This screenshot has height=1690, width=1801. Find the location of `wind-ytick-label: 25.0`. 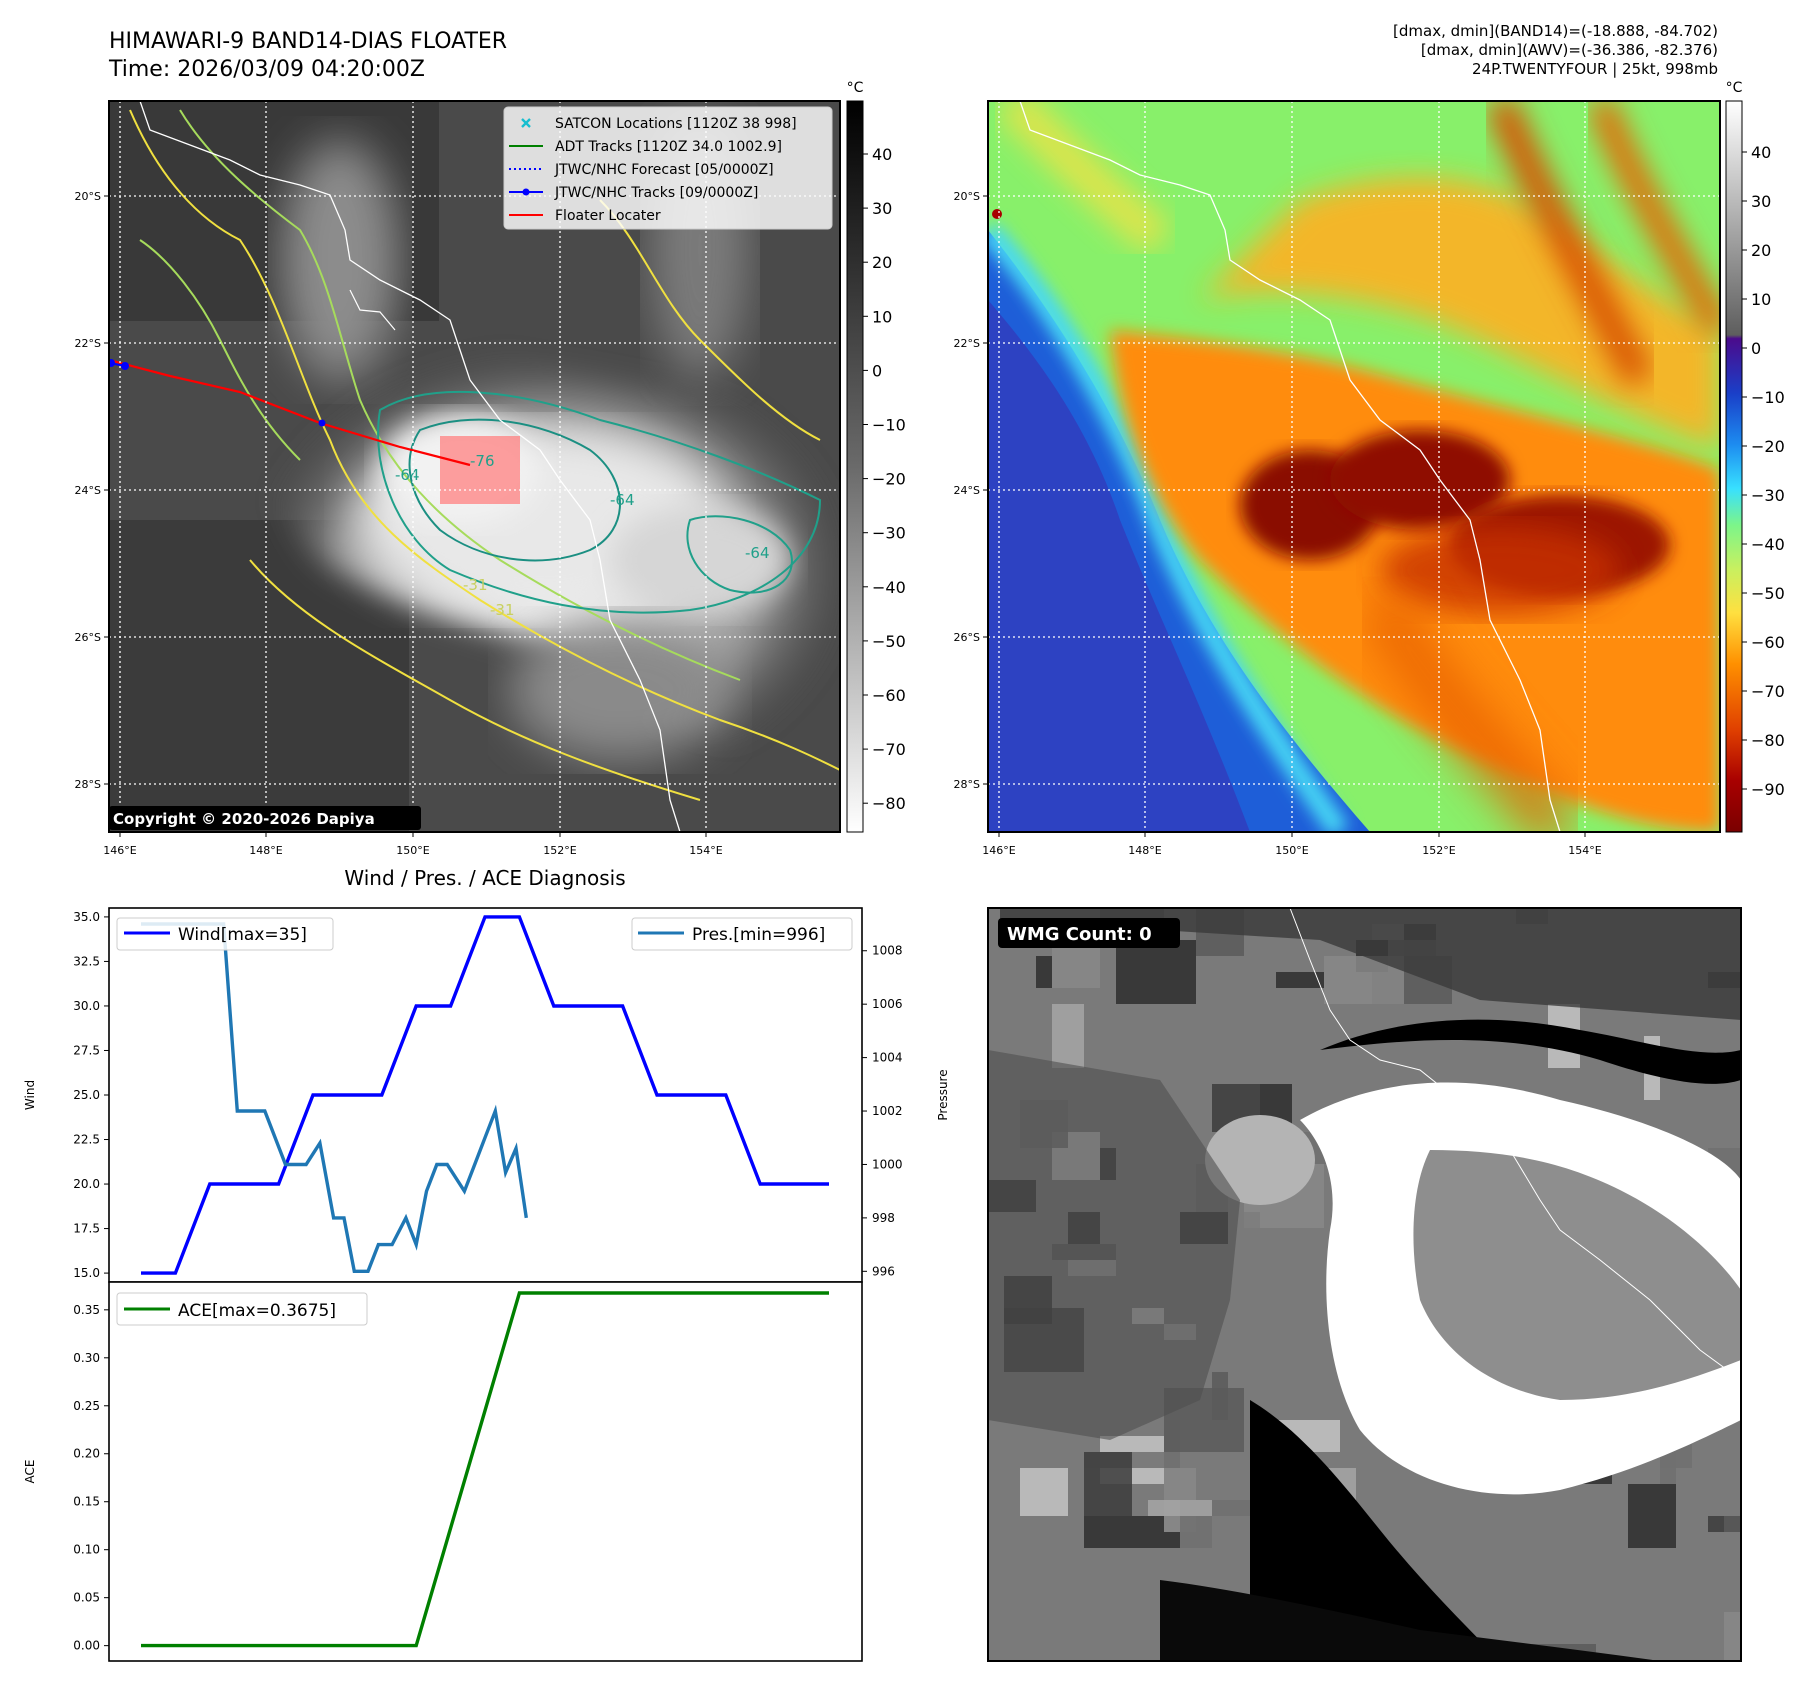

wind-ytick-label: 25.0 is located at coordinates (86, 1095).